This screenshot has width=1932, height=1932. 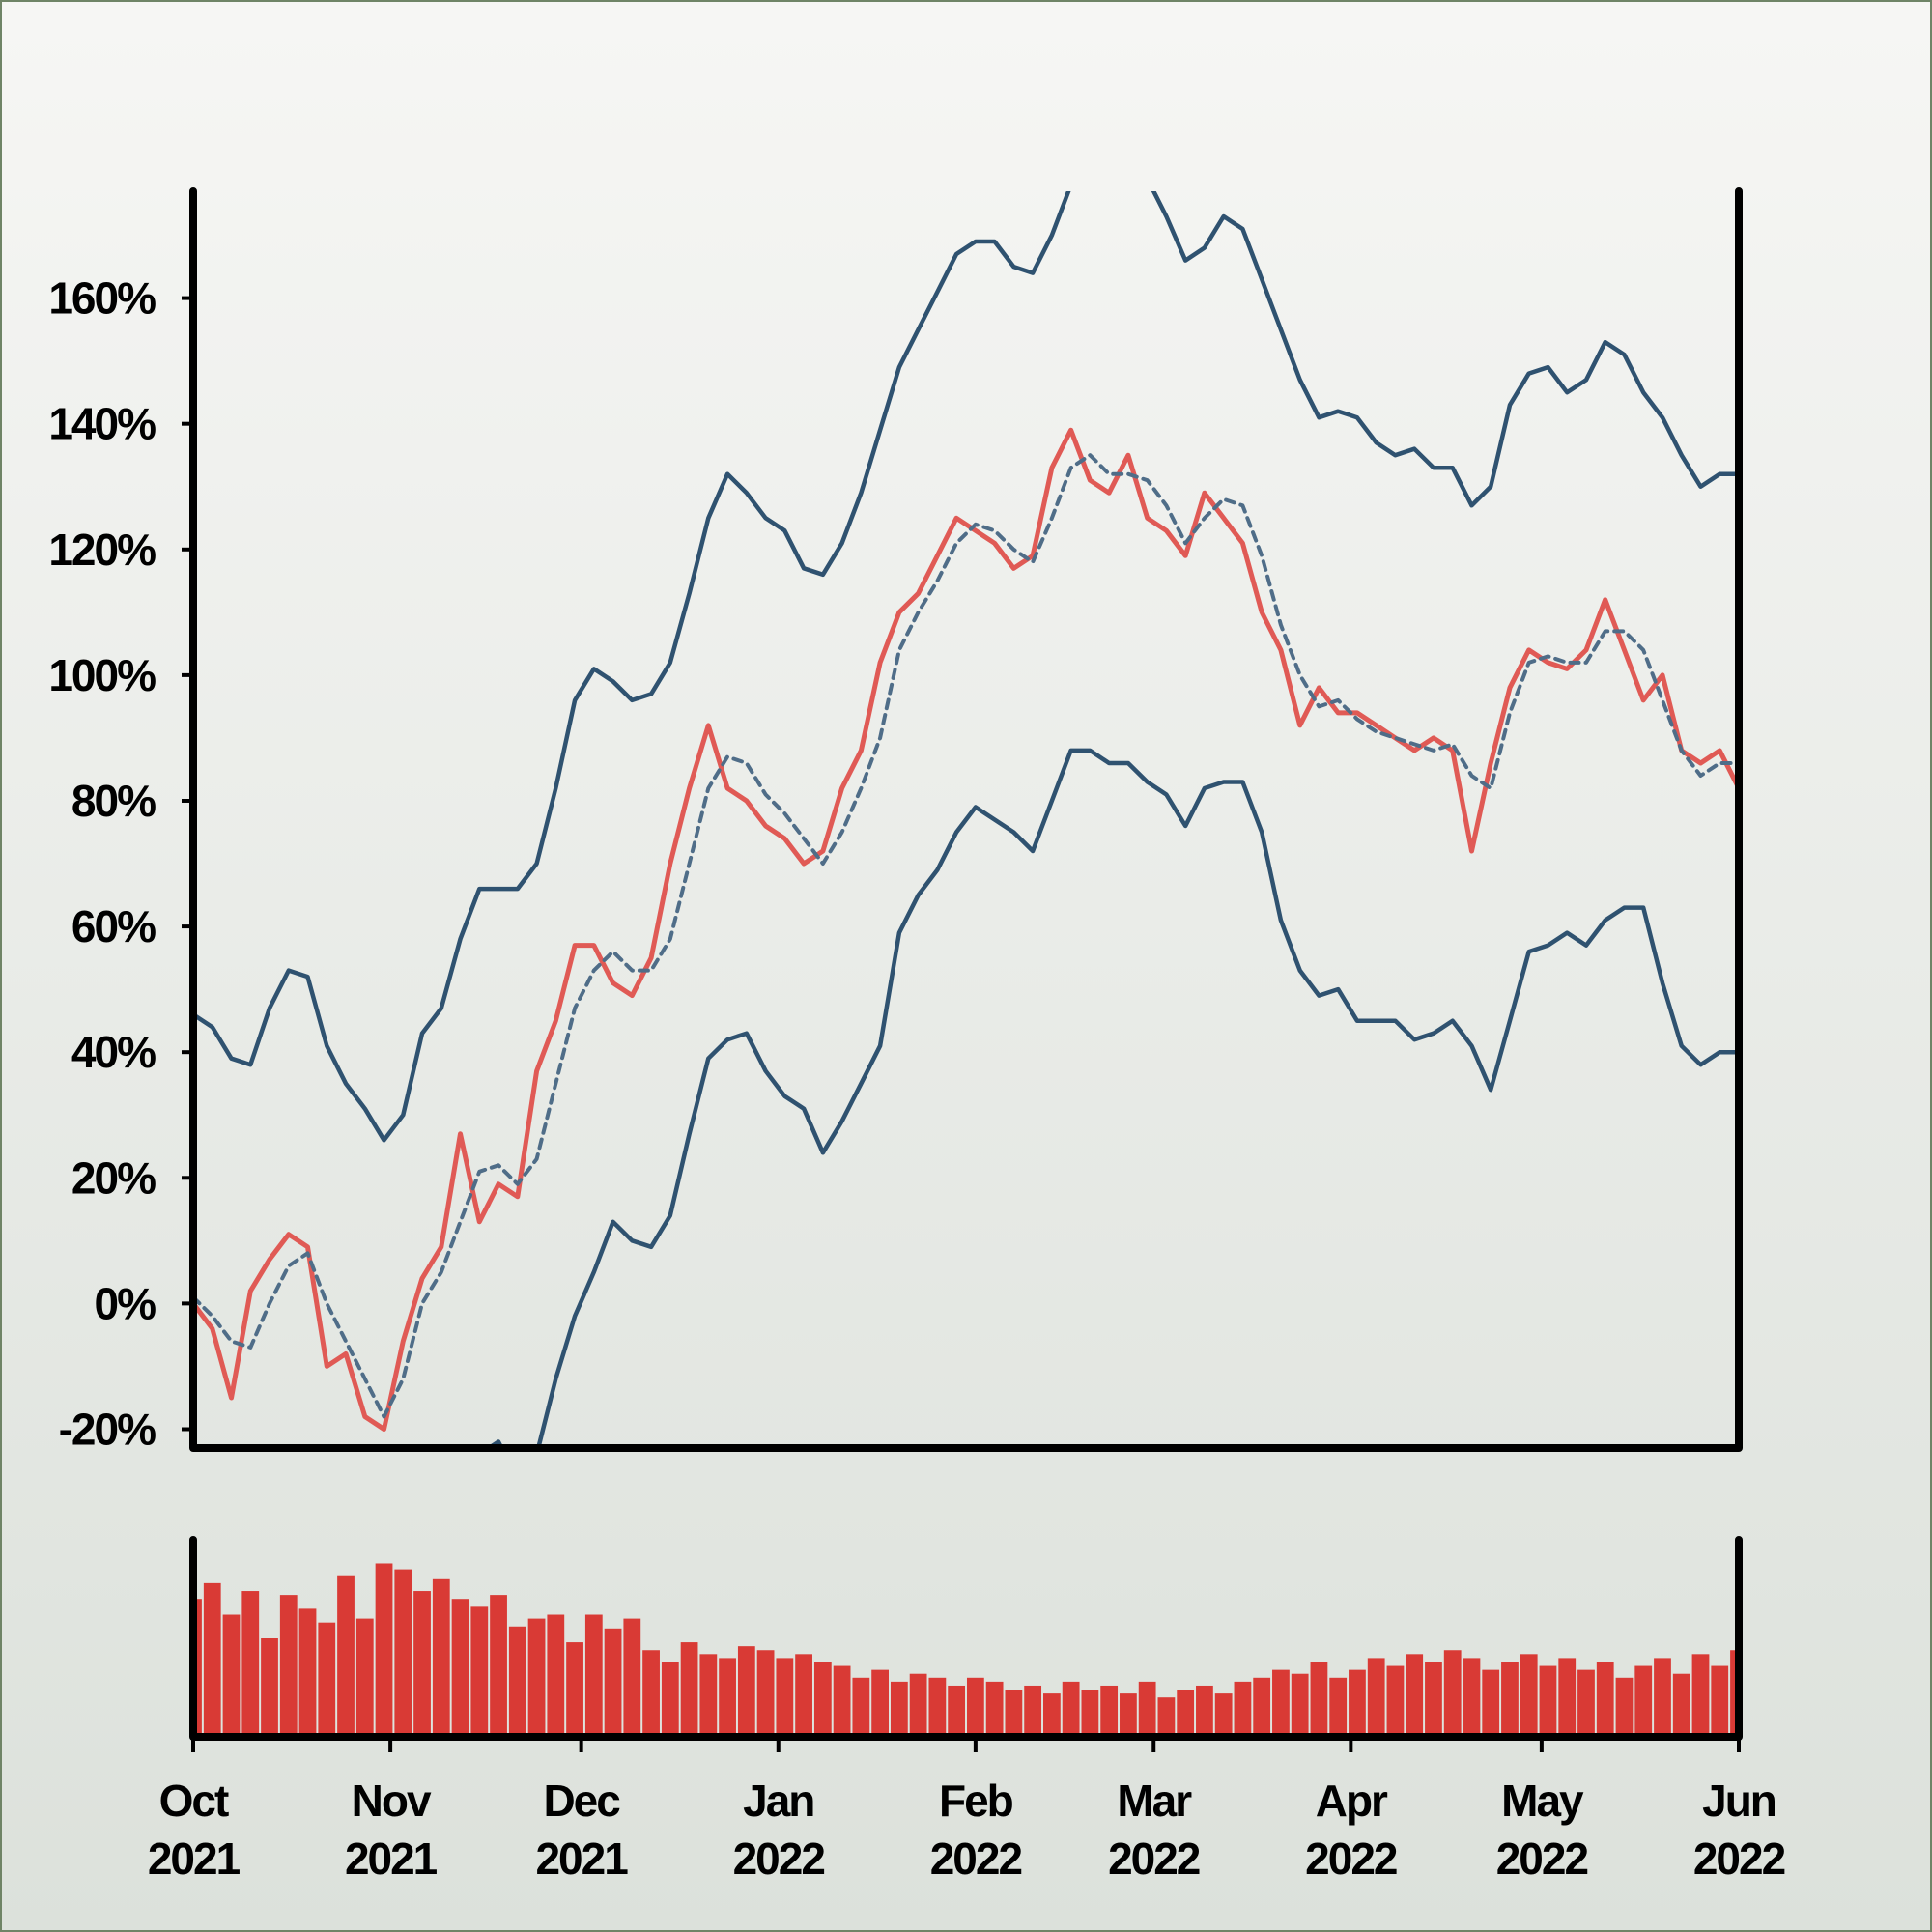 I want to click on x-tick-label: Feb 2022, so click(x=976, y=1830).